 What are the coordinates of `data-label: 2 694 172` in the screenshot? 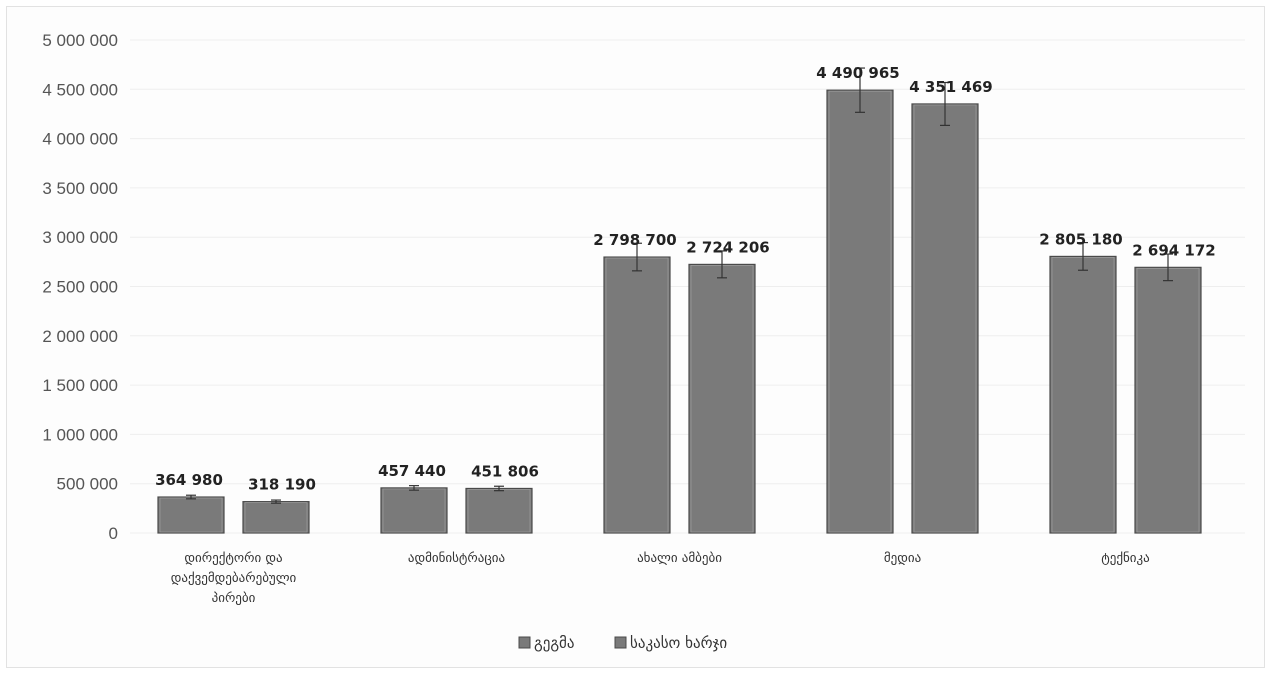 It's located at (1174, 250).